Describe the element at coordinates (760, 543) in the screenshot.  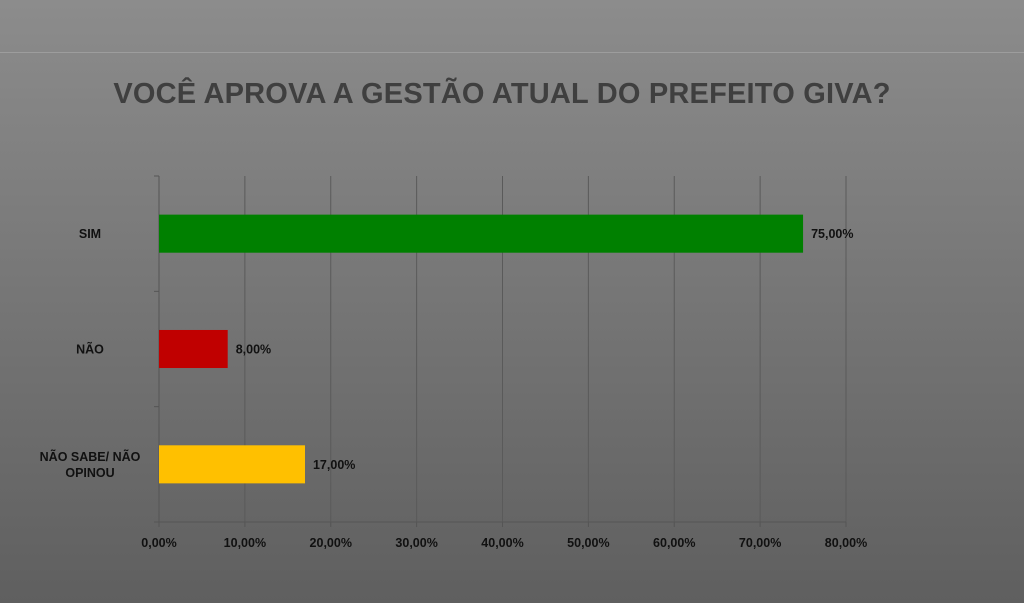
I see `x-tick-label-7: 70,00%` at that location.